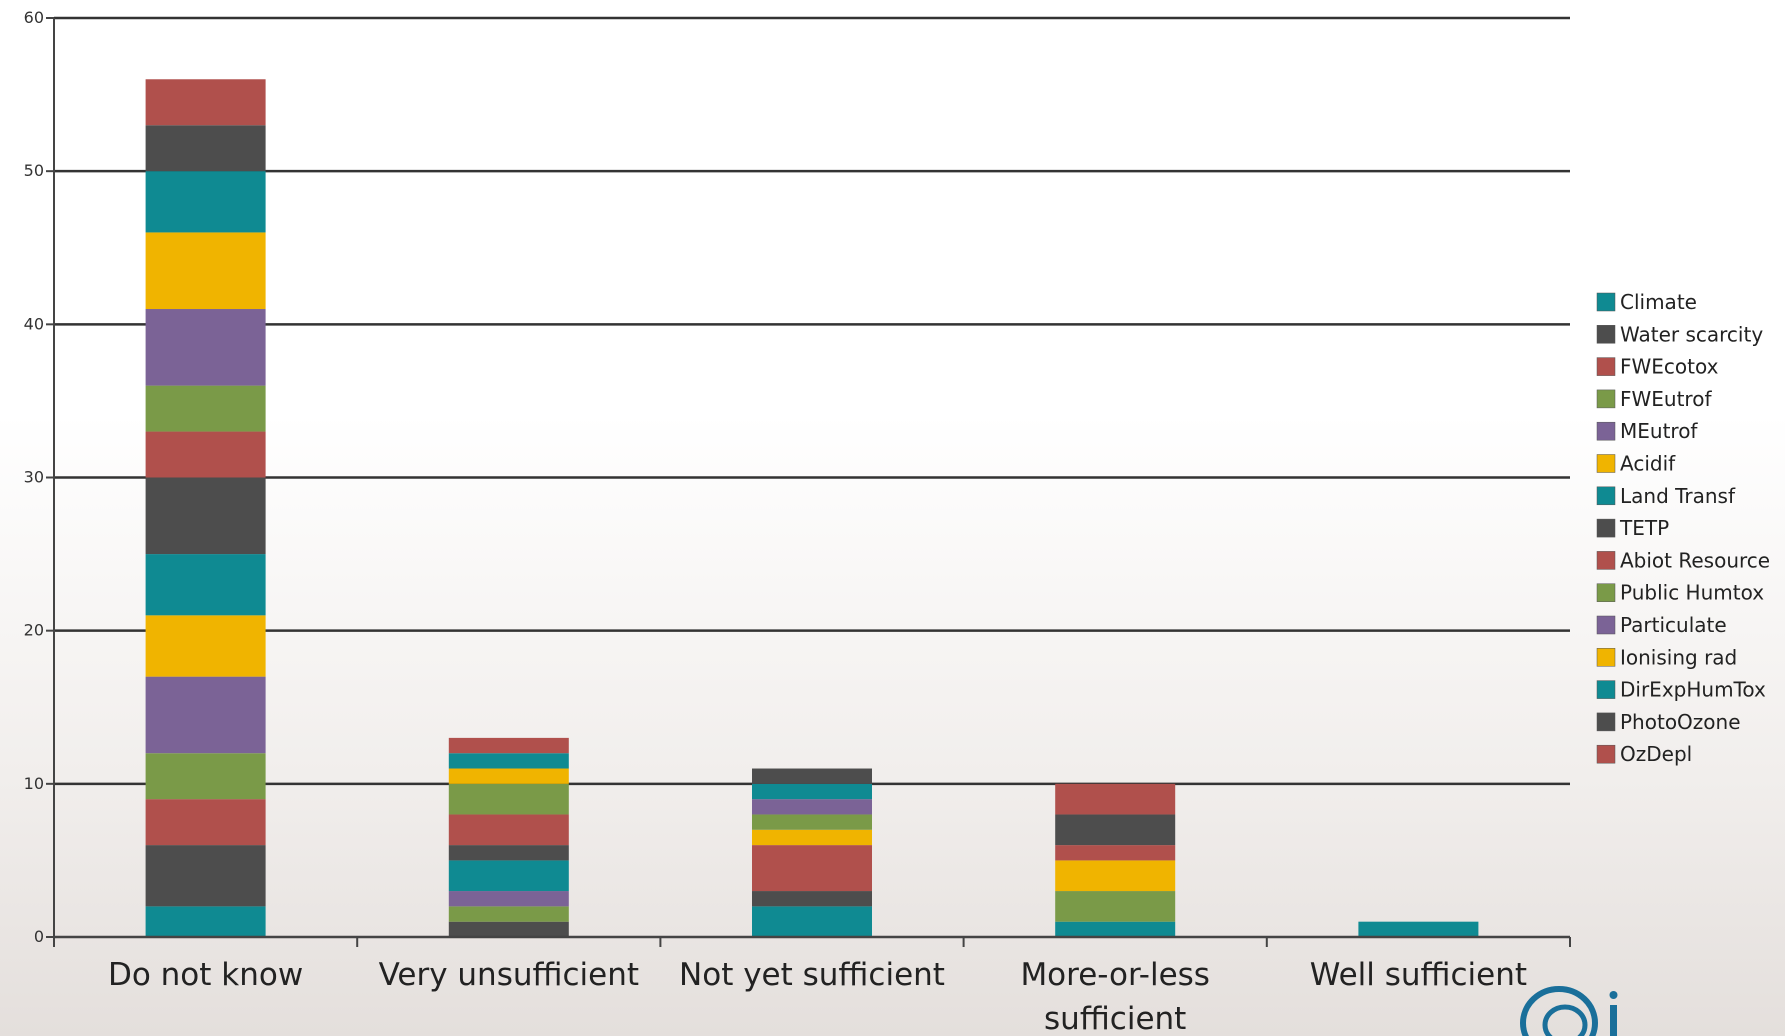 The image size is (1785, 1036). What do you see at coordinates (509, 975) in the screenshot?
I see `x-category-label: Very unsufficient` at bounding box center [509, 975].